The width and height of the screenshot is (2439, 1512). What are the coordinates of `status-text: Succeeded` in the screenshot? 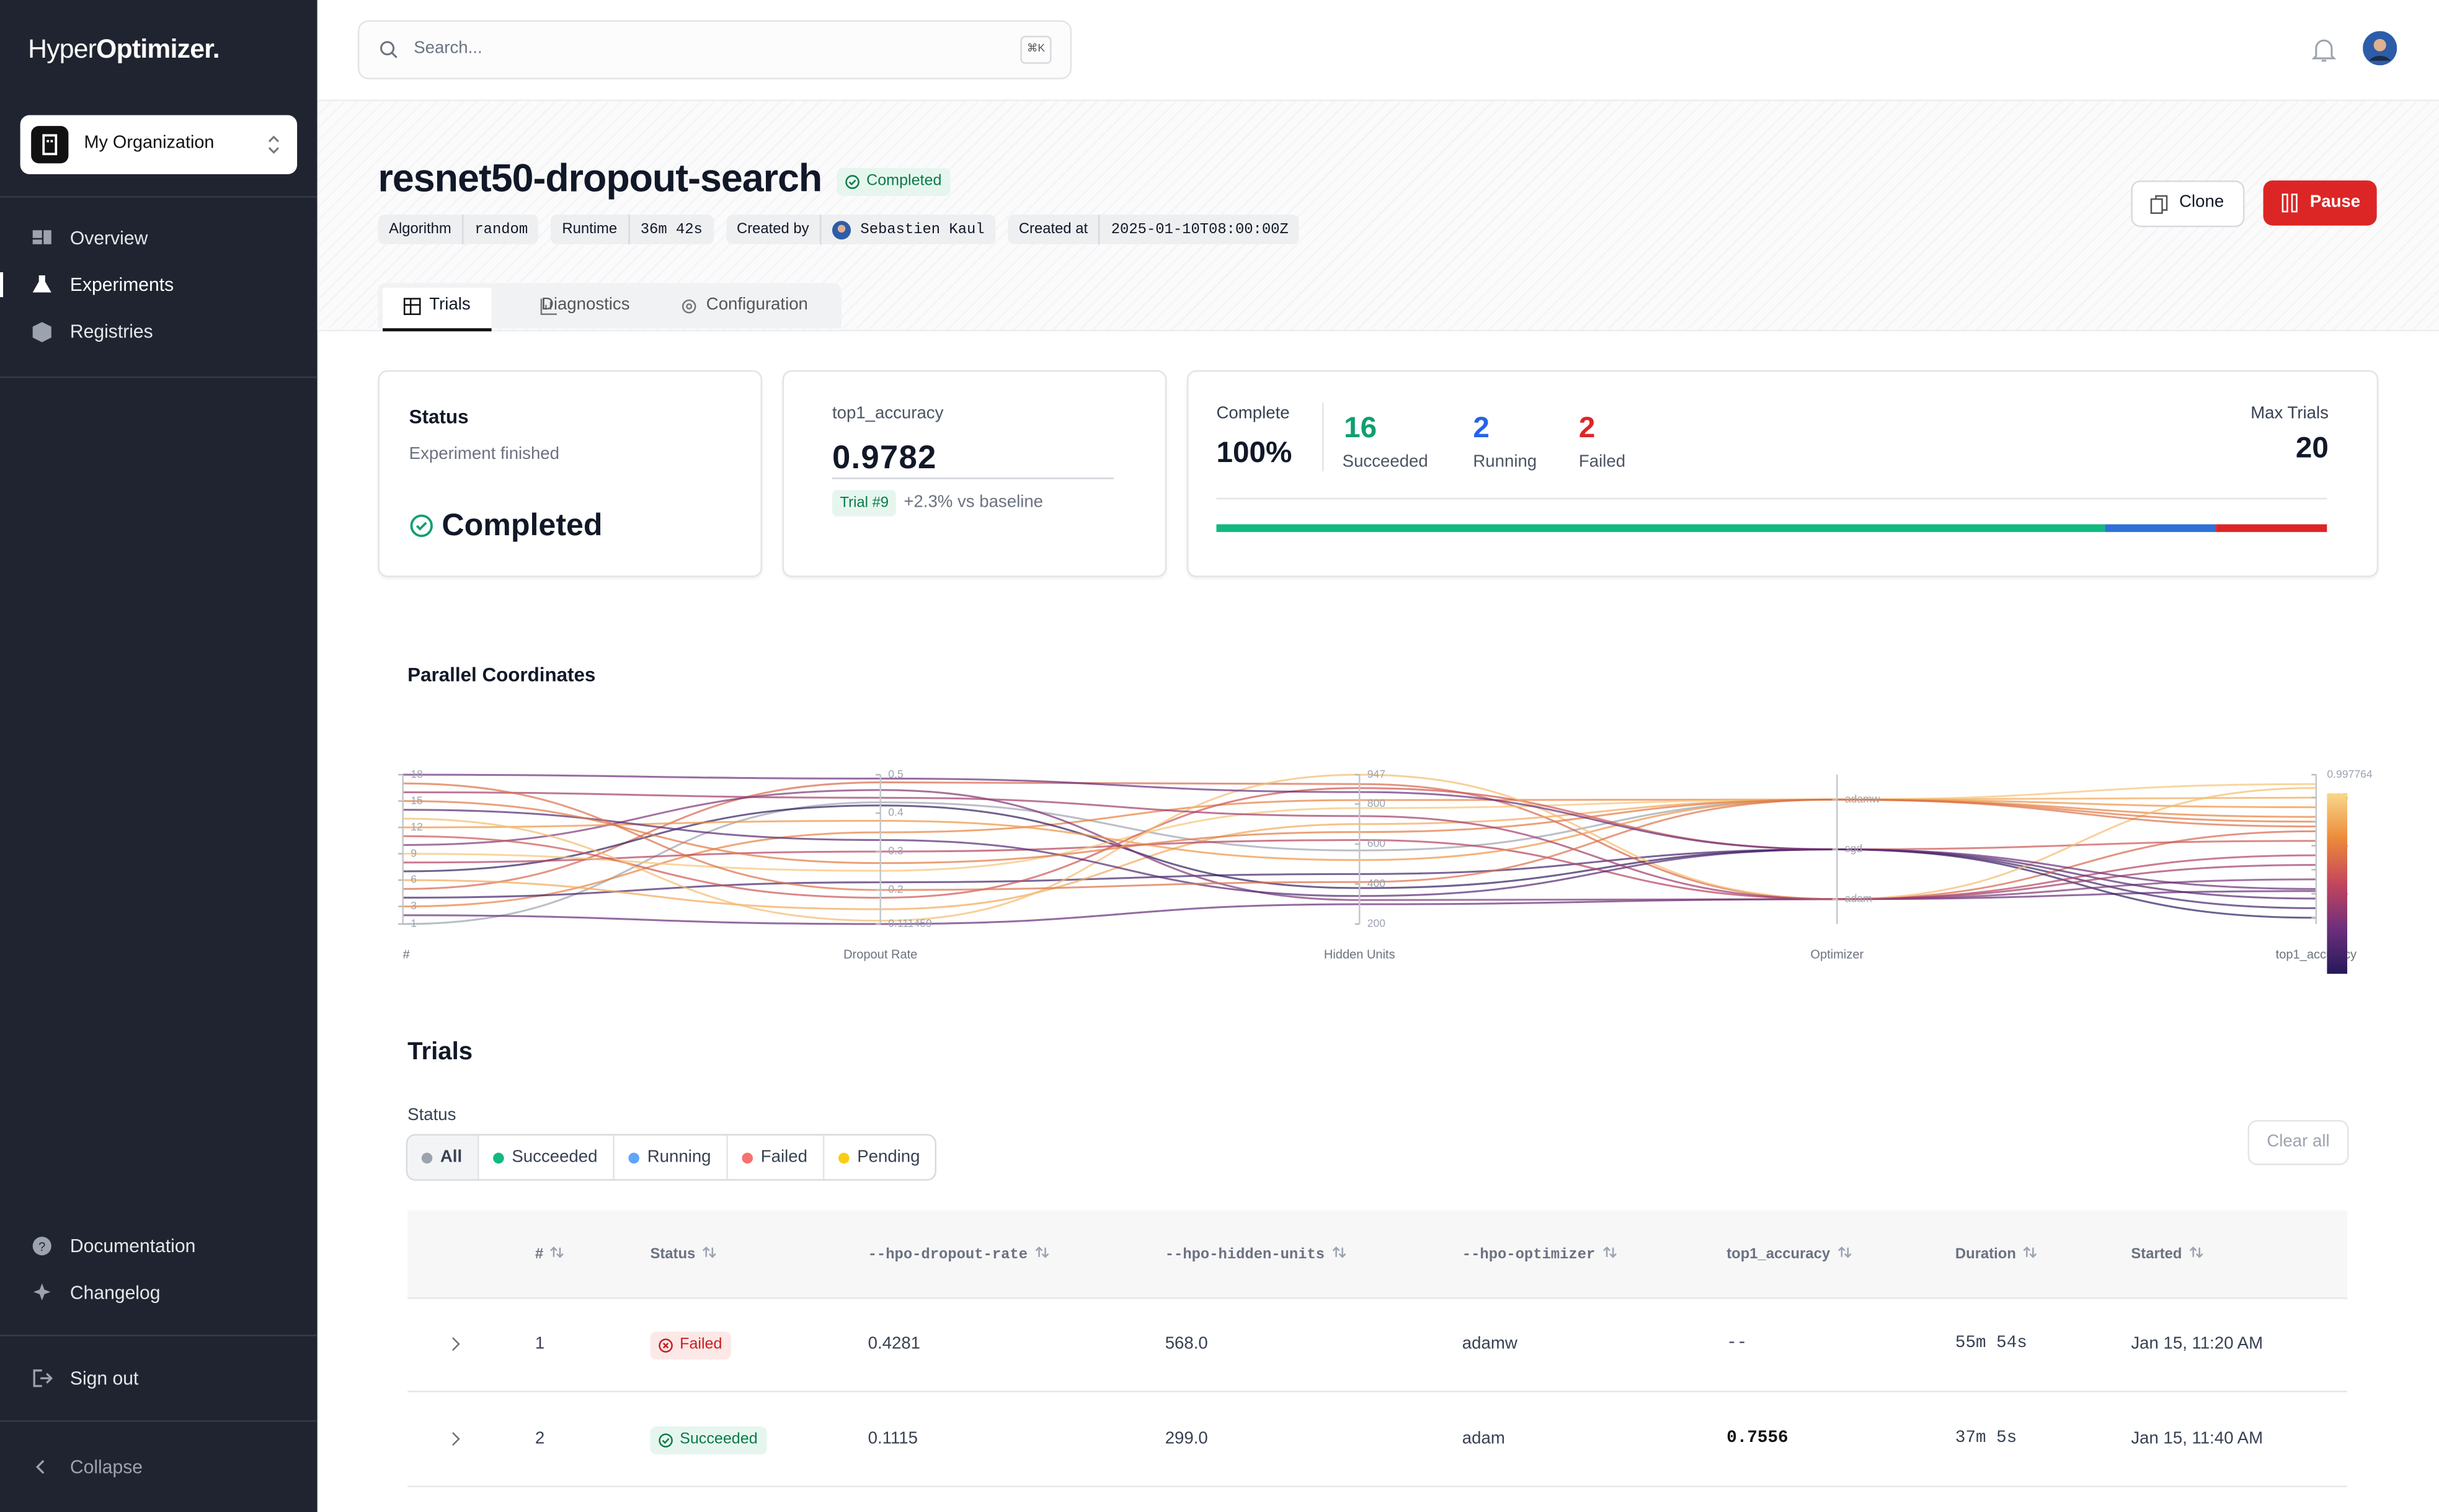 It's located at (719, 1440).